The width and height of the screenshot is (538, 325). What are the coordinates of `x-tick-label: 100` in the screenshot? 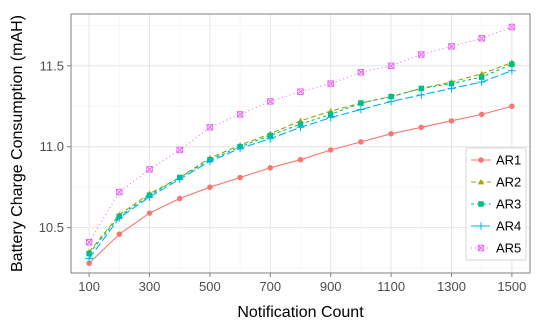 It's located at (89, 286).